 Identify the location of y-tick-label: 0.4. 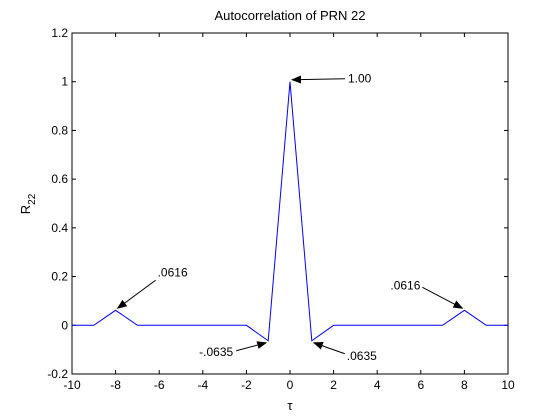
(59, 228).